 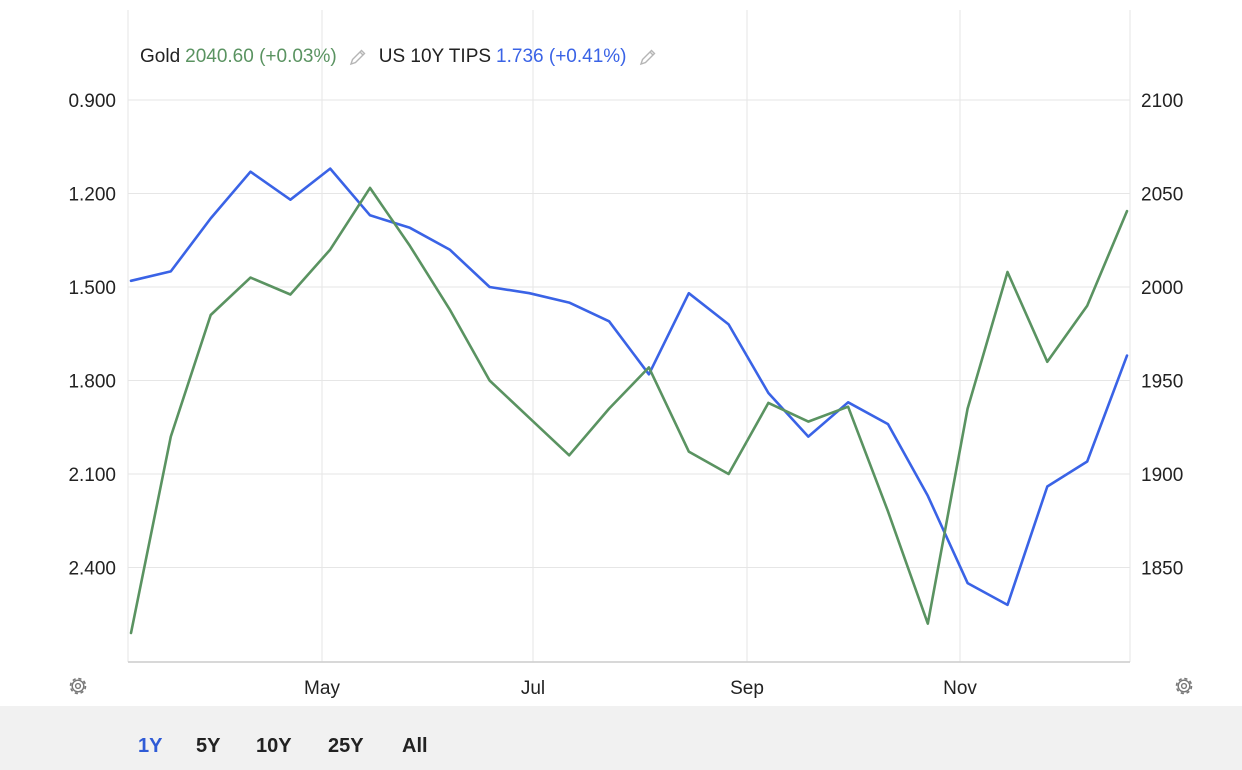 I want to click on right-axis-tick-label: 1900, so click(x=1162, y=475).